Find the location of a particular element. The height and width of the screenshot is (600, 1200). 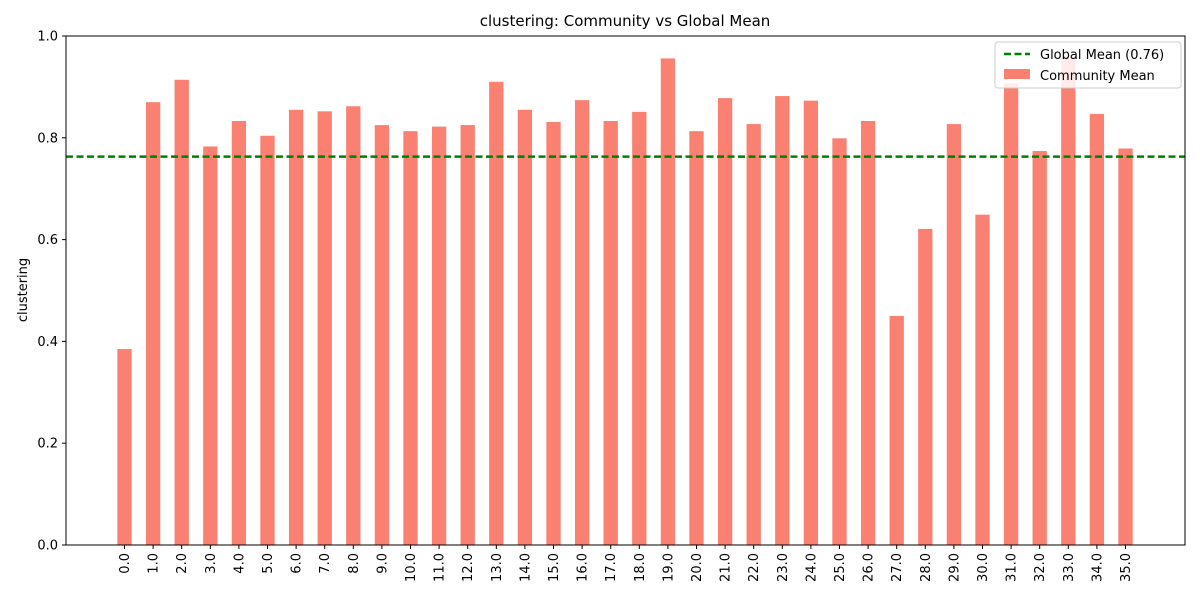

bar-14.0 is located at coordinates (525, 327).